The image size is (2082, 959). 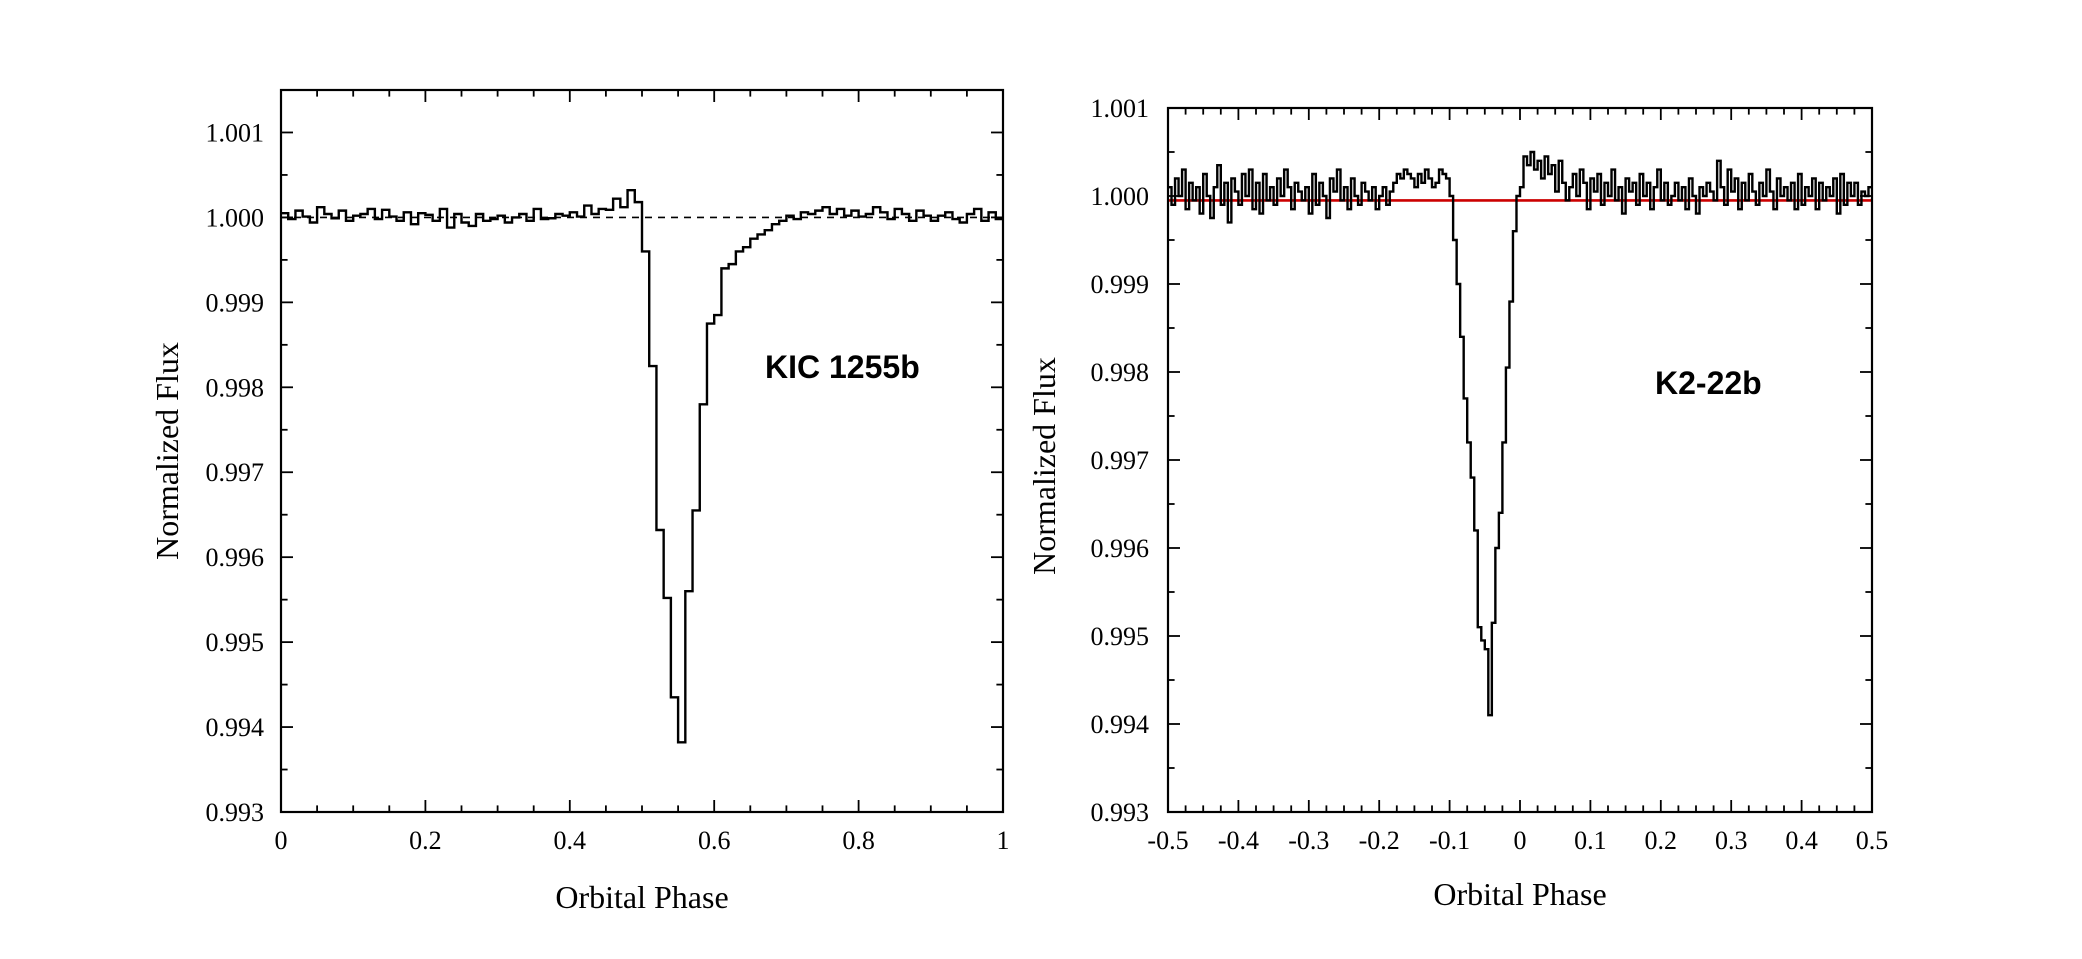 I want to click on planet-annotation: K2-22b, so click(x=1708, y=383).